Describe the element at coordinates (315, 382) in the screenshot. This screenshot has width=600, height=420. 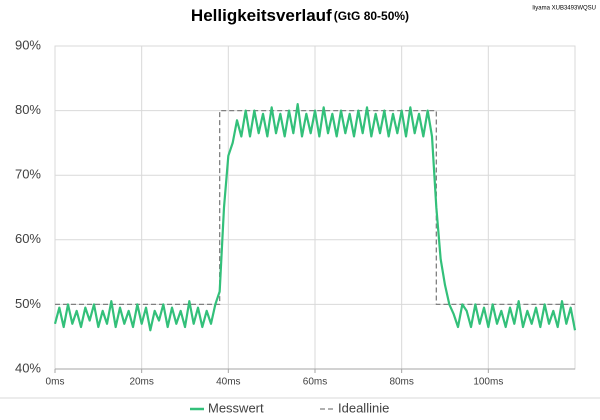
I see `x-tick-label: 60ms` at that location.